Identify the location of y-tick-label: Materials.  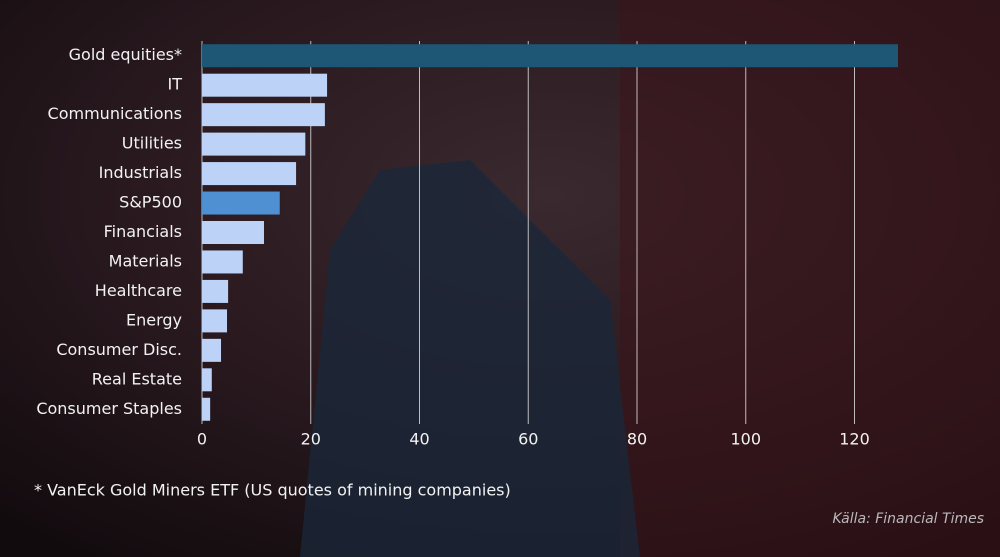
(145, 260).